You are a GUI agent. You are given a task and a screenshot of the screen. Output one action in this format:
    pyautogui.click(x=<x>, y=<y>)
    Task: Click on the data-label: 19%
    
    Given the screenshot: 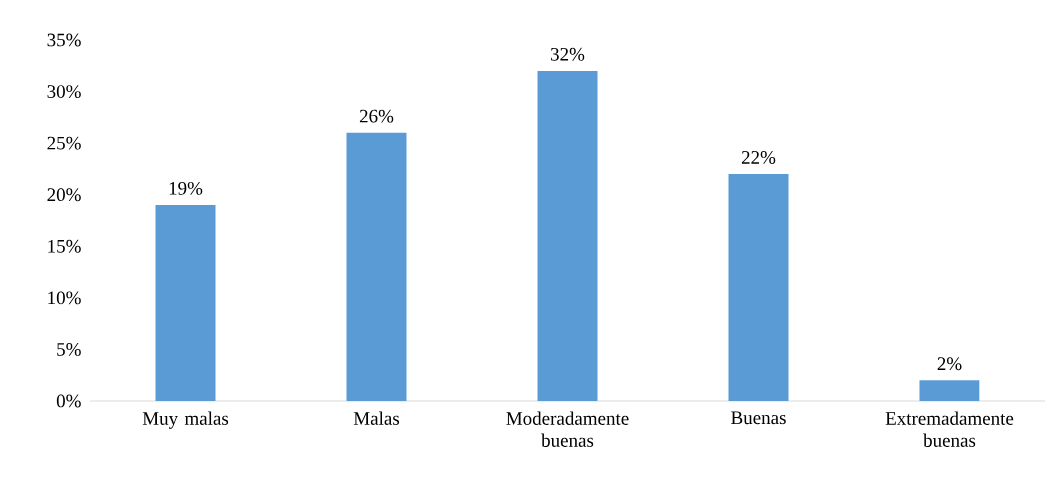 What is the action you would take?
    pyautogui.click(x=186, y=188)
    